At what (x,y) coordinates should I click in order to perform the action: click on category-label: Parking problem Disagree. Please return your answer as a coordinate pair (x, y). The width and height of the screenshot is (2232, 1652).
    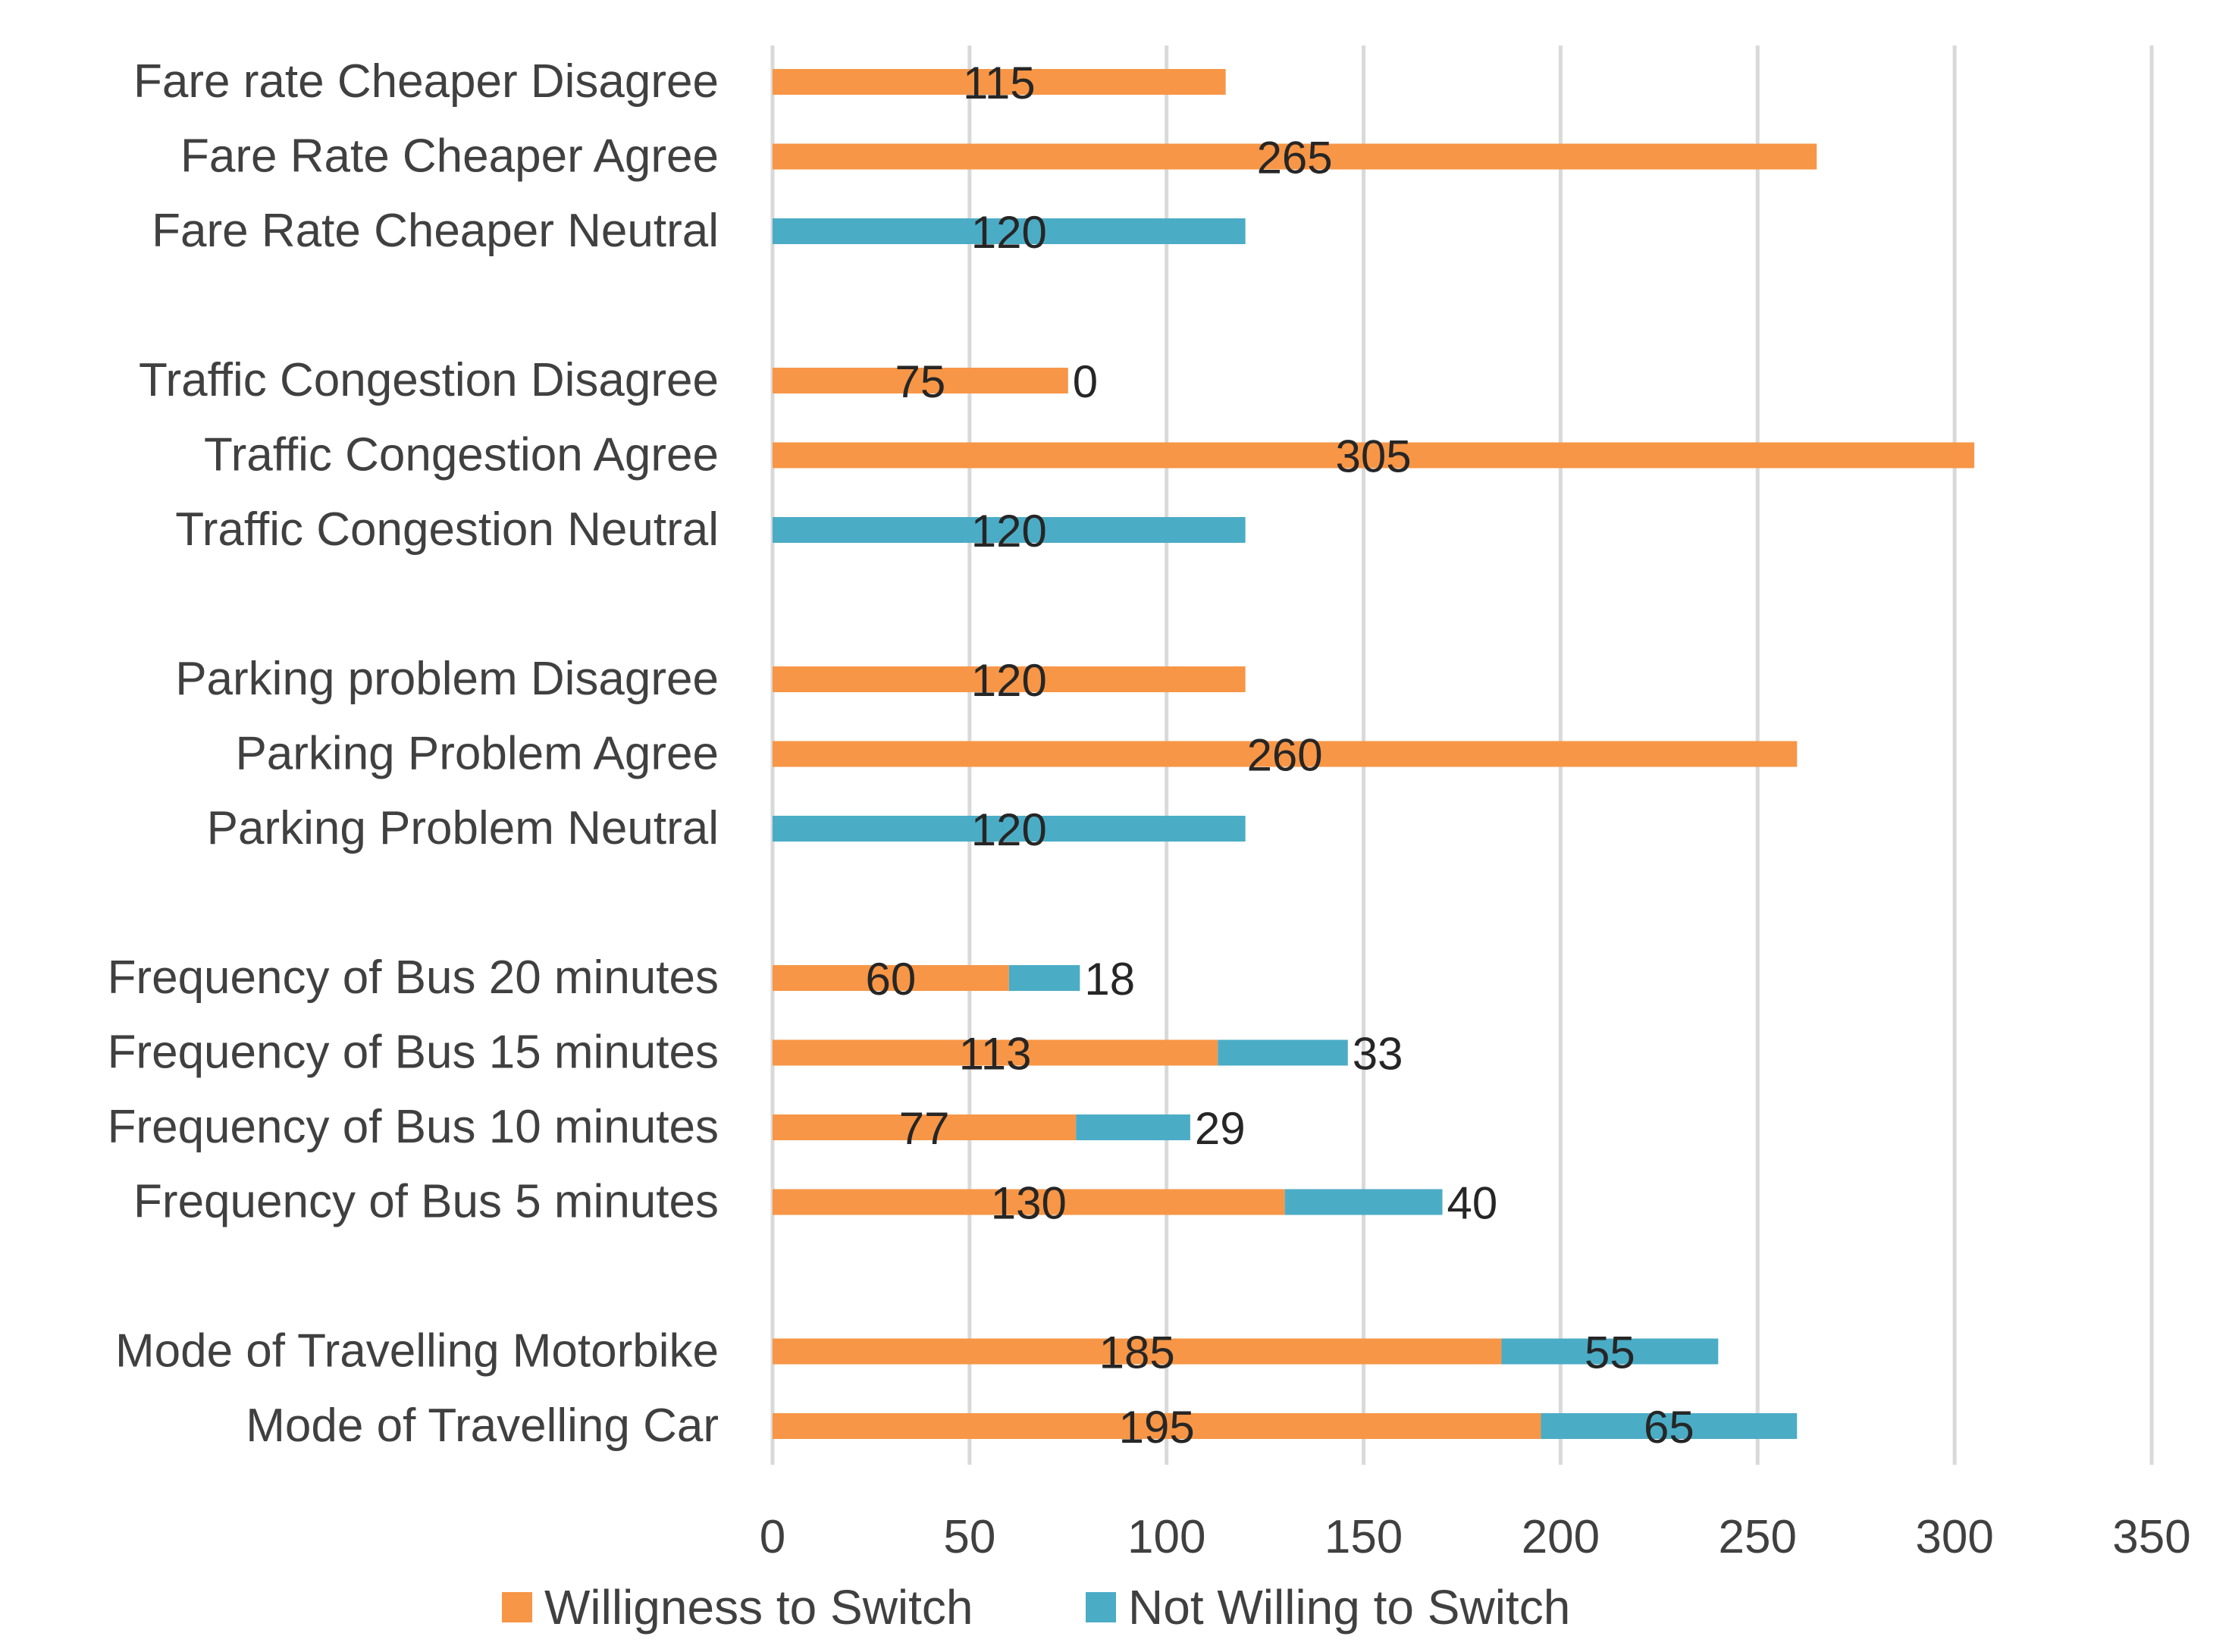
    Looking at the image, I should click on (447, 679).